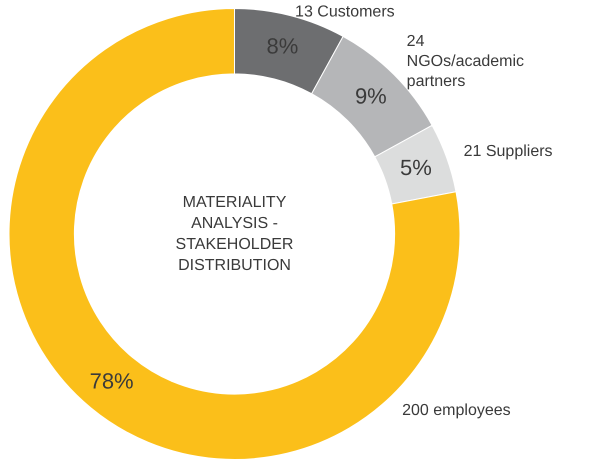 Image resolution: width=591 pixels, height=468 pixels. What do you see at coordinates (465, 61) in the screenshot?
I see `slice-label: 24 NGOs/academic partners` at bounding box center [465, 61].